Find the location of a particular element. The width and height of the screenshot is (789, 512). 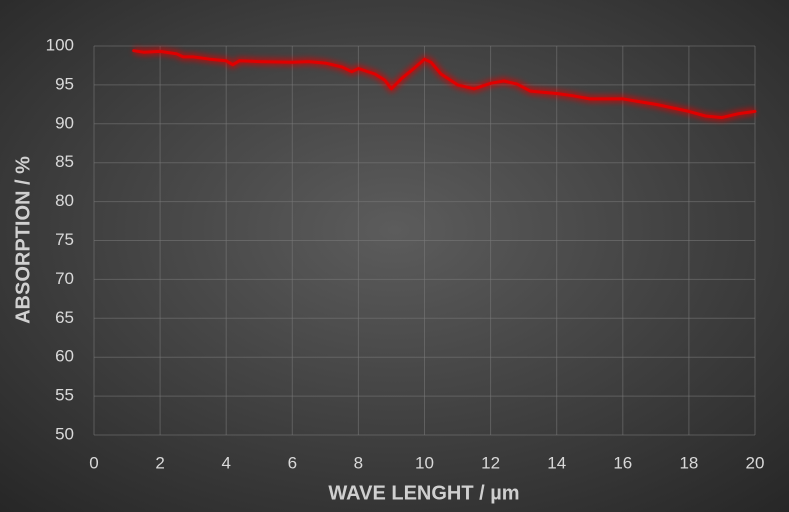

x-tick-label: 18 is located at coordinates (688, 462).